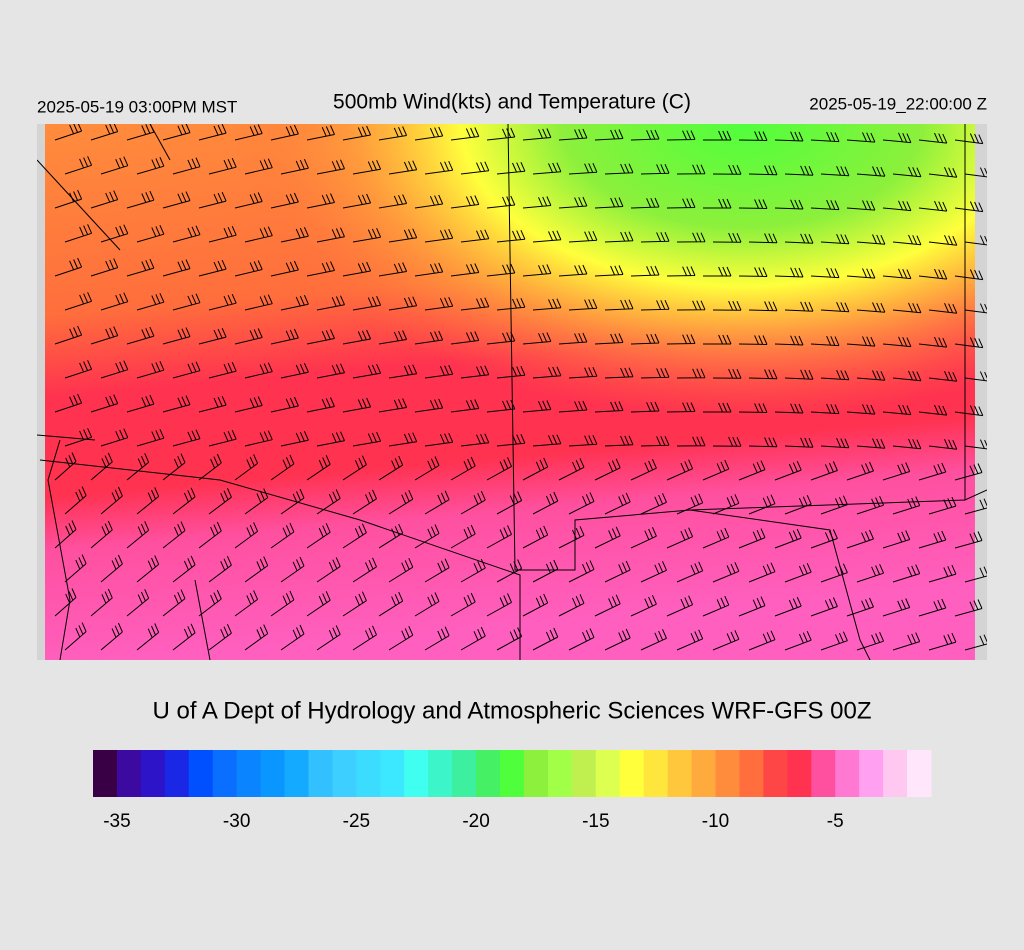 The height and width of the screenshot is (950, 1024). I want to click on valid-time-utc: 2025-05-19_22:00:00 Z, so click(898, 103).